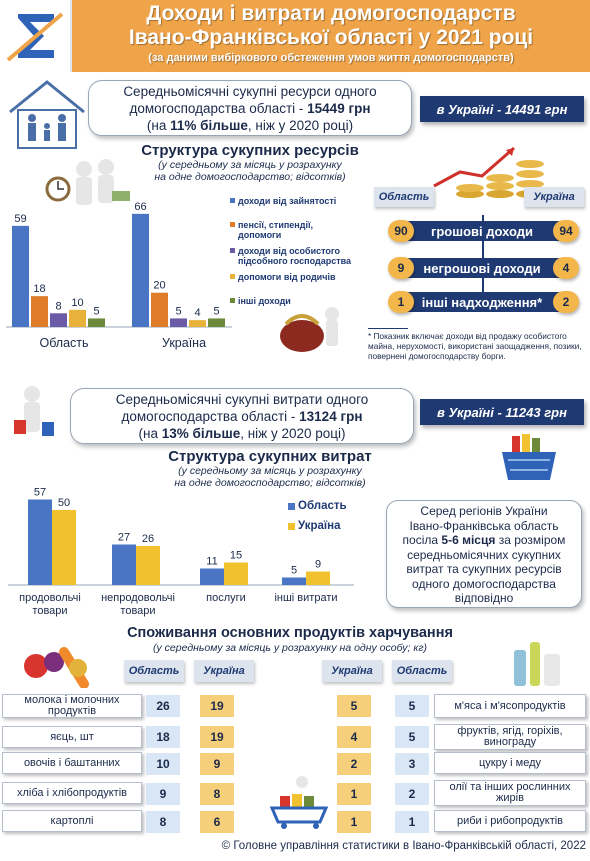 This screenshot has height=861, width=590. What do you see at coordinates (339, 108) in the screenshot?
I see `resources-value: 15449 грн` at bounding box center [339, 108].